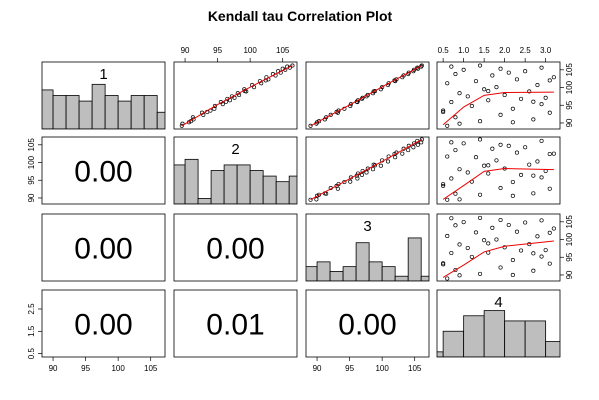 The image size is (599, 400). Describe the element at coordinates (367, 226) in the screenshot. I see `variable-label: 3` at that location.